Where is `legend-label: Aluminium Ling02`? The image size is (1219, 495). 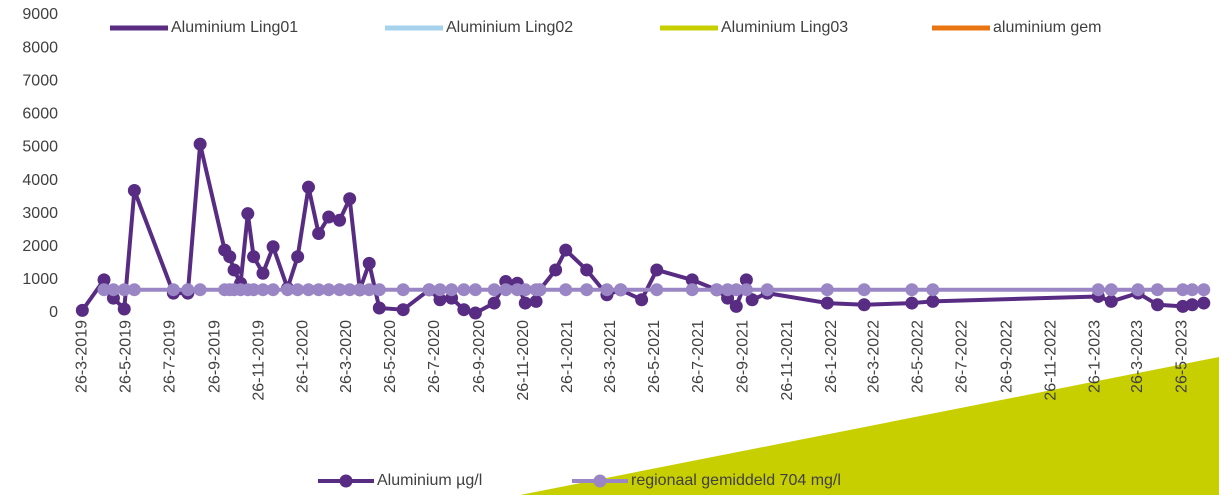 legend-label: Aluminium Ling02 is located at coordinates (509, 27).